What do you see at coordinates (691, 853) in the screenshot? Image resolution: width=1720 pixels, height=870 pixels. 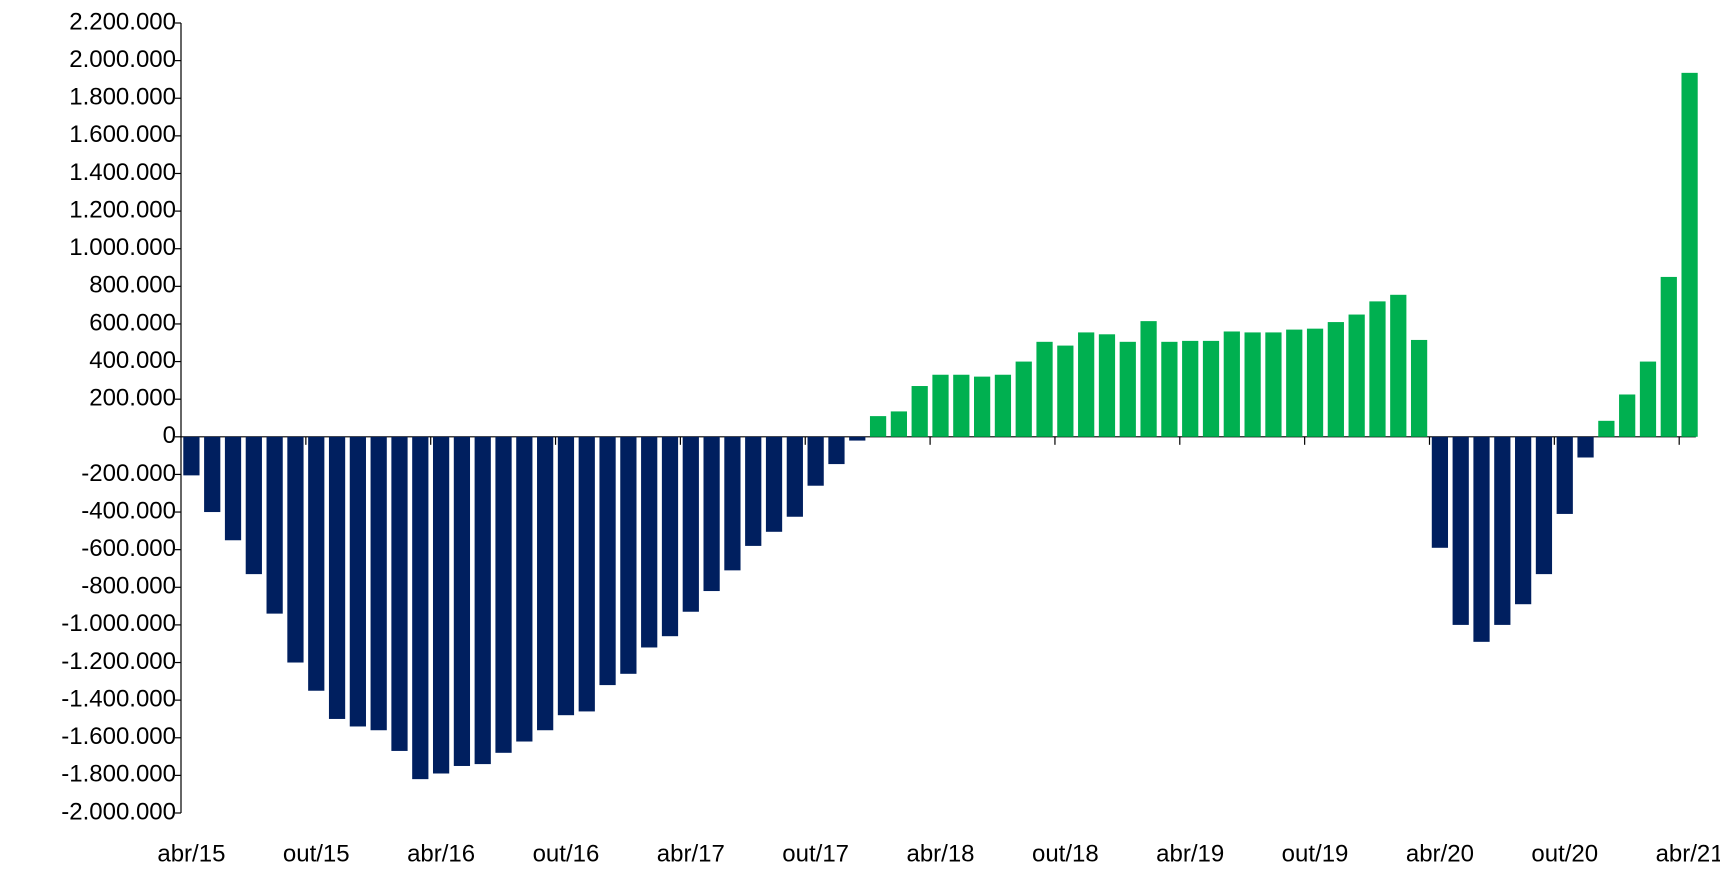 I see `x-tick-label: abr/17` at bounding box center [691, 853].